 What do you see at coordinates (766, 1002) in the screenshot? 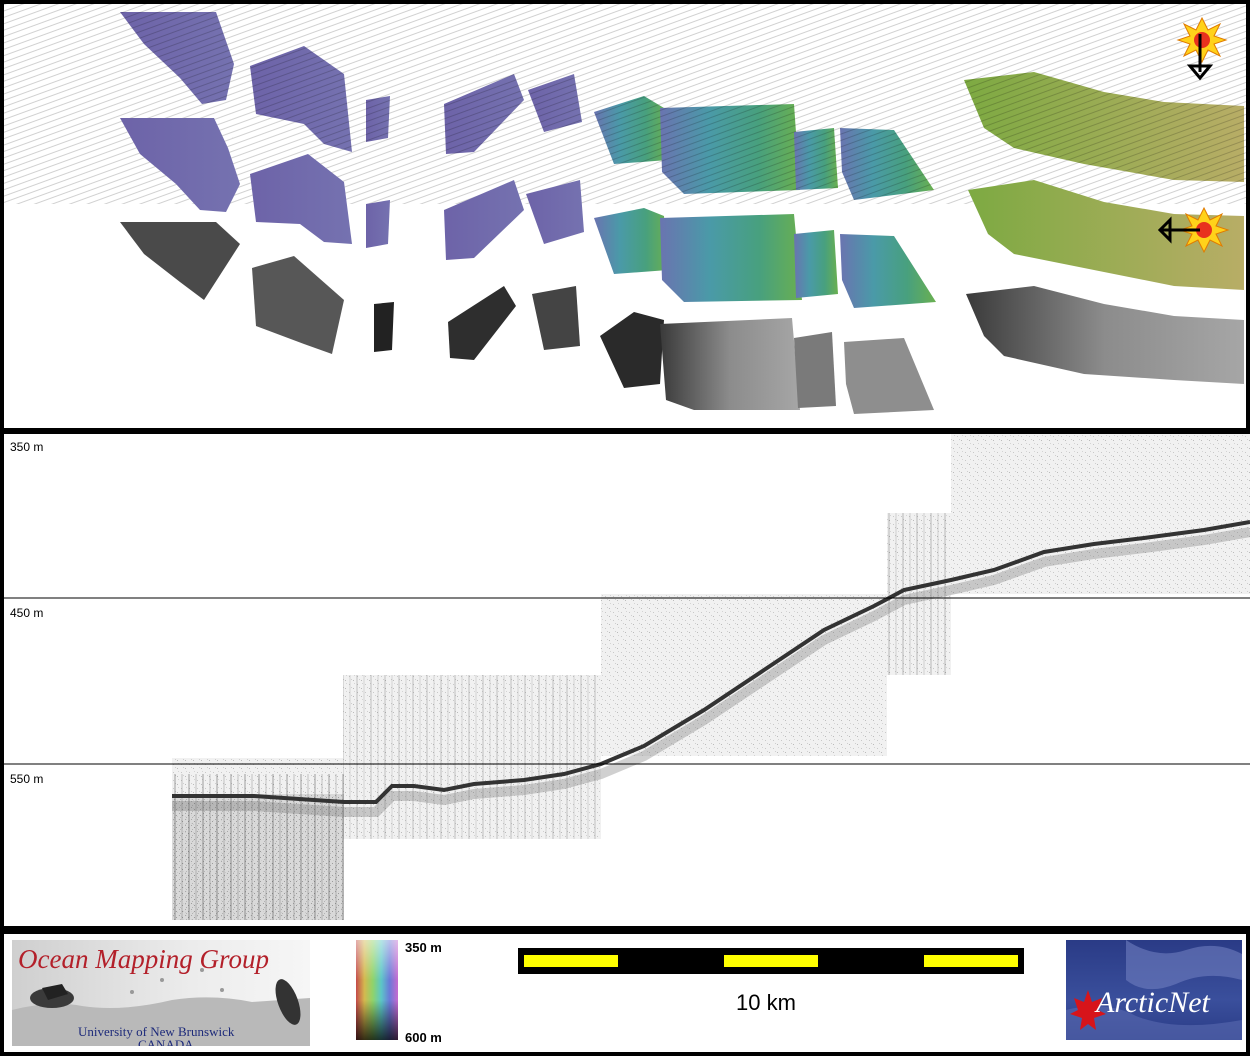
I see `scale-bar-label: 10 km` at bounding box center [766, 1002].